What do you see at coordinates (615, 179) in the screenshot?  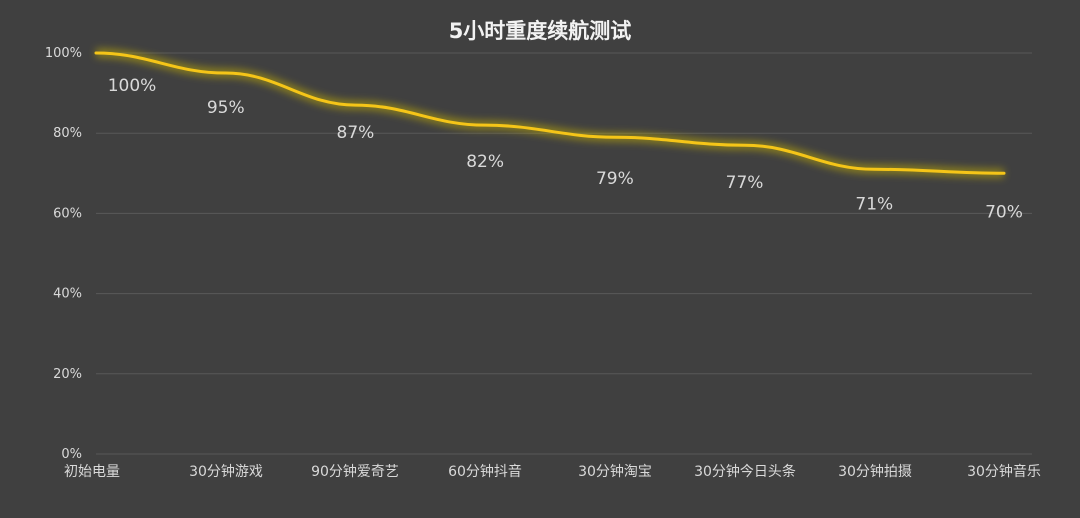 I see `data-label: 79%` at bounding box center [615, 179].